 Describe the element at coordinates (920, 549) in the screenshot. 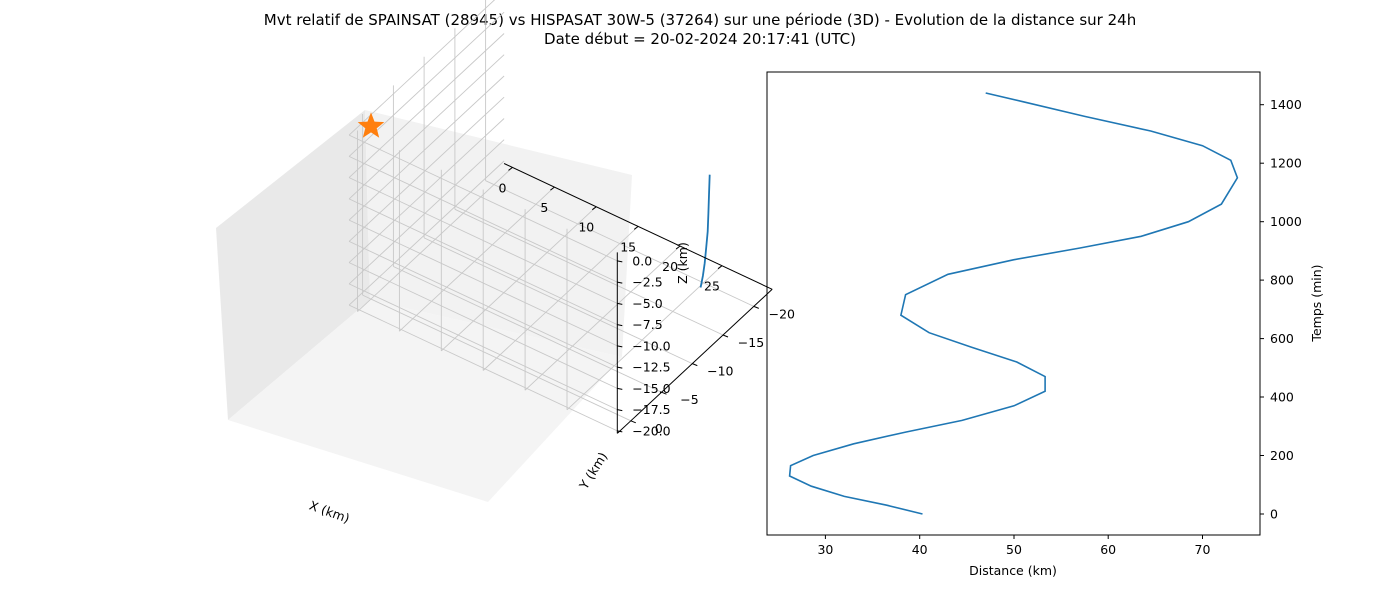

I see `x-tick-label: 40` at that location.